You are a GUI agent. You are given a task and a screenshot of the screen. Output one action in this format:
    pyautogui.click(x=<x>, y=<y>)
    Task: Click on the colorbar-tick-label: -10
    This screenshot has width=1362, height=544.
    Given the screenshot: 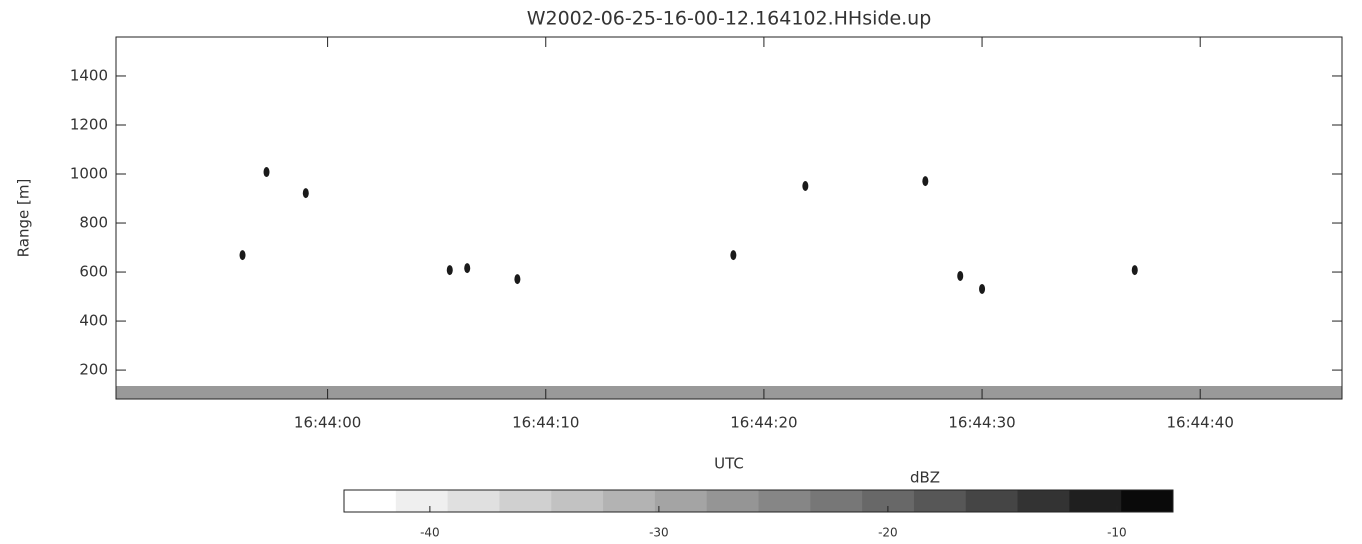 What is the action you would take?
    pyautogui.click(x=1117, y=533)
    